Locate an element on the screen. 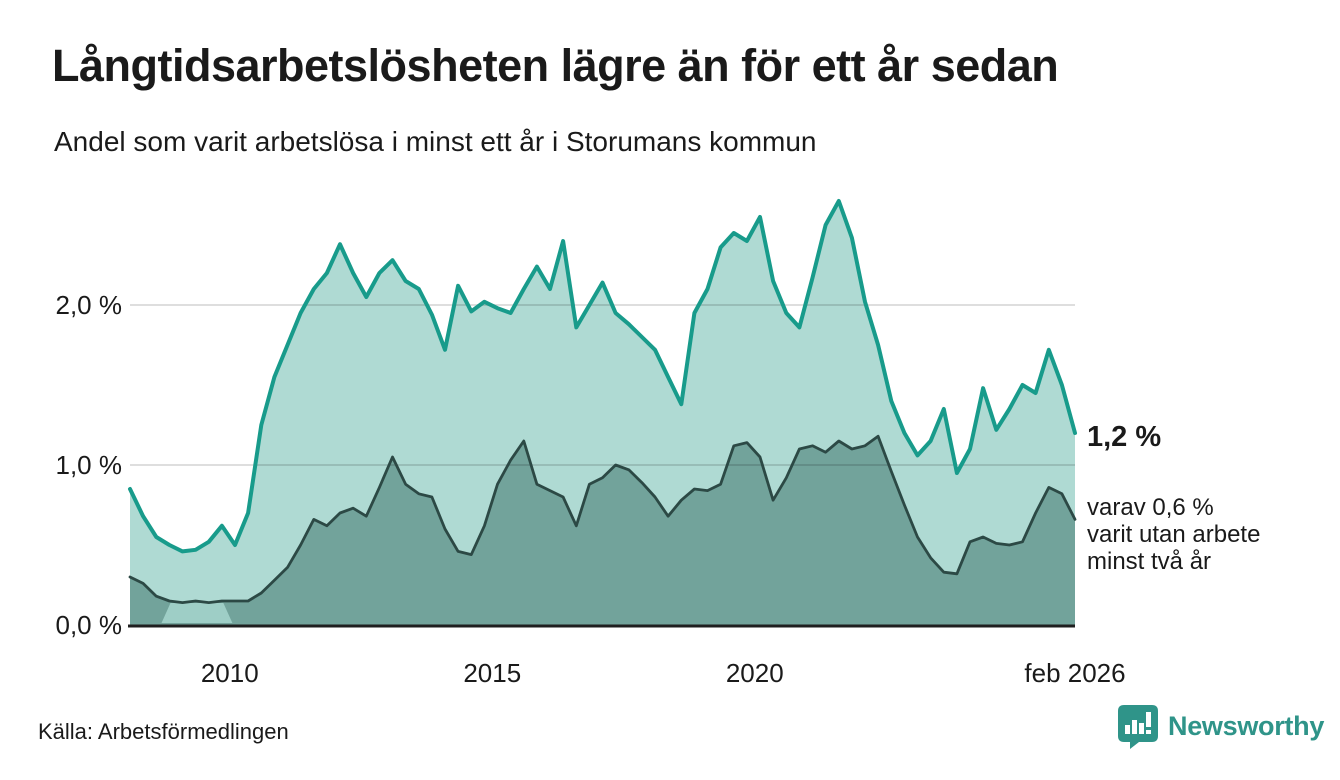  x-tick-label: 2010 is located at coordinates (229, 673).